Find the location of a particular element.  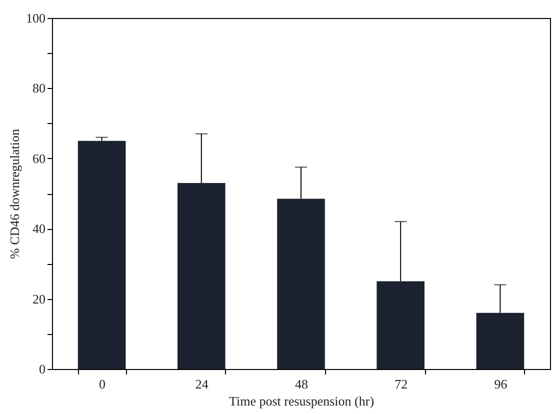

y-tick-label: 100 is located at coordinates (36, 18).